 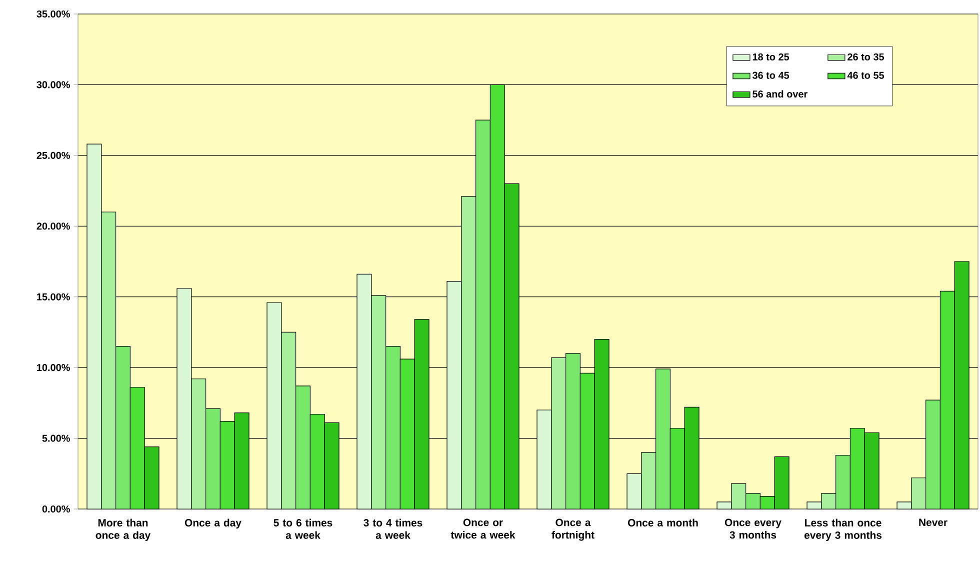 What do you see at coordinates (933, 522) in the screenshot?
I see `x-tick-label: Never` at bounding box center [933, 522].